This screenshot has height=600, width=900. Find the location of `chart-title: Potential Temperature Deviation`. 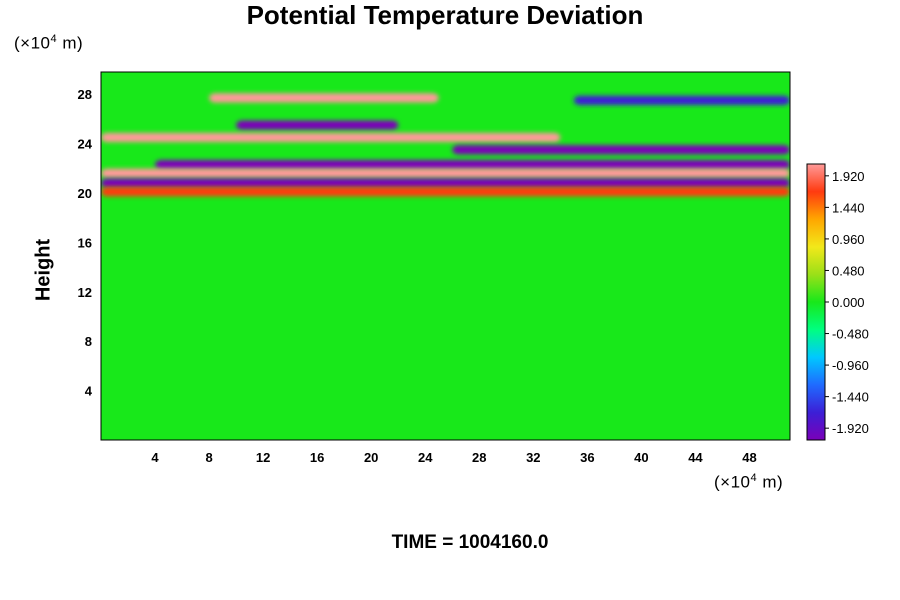

chart-title: Potential Temperature Deviation is located at coordinates (445, 15).